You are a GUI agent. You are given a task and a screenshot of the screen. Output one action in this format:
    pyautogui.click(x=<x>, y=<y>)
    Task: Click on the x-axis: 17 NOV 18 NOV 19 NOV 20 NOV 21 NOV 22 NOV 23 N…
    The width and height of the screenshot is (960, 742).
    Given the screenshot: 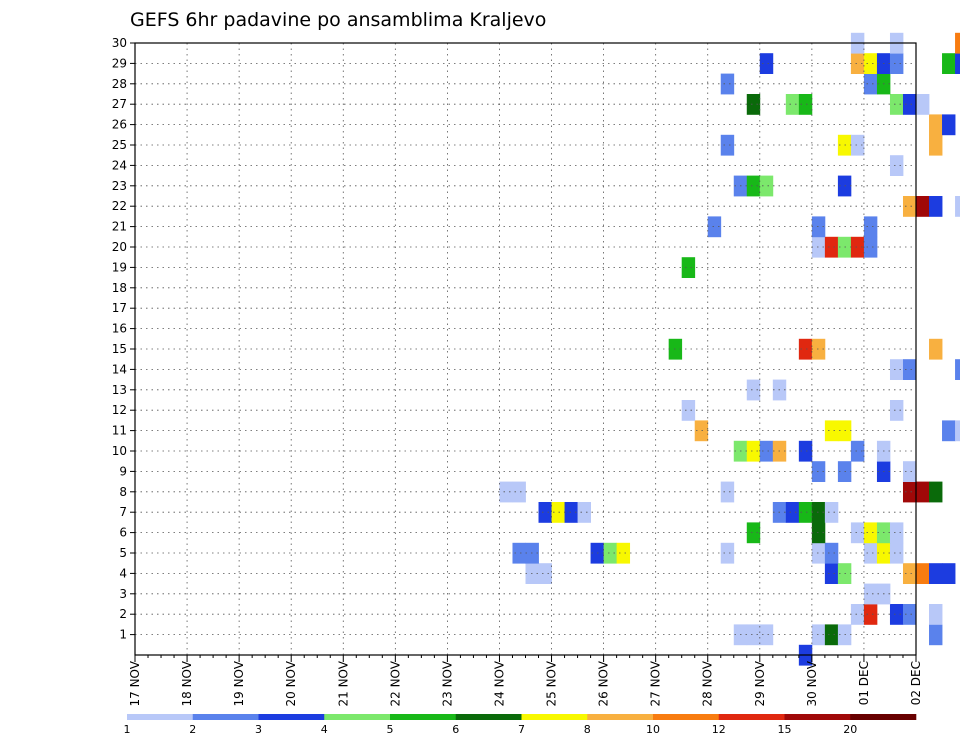 What is the action you would take?
    pyautogui.click(x=525, y=681)
    